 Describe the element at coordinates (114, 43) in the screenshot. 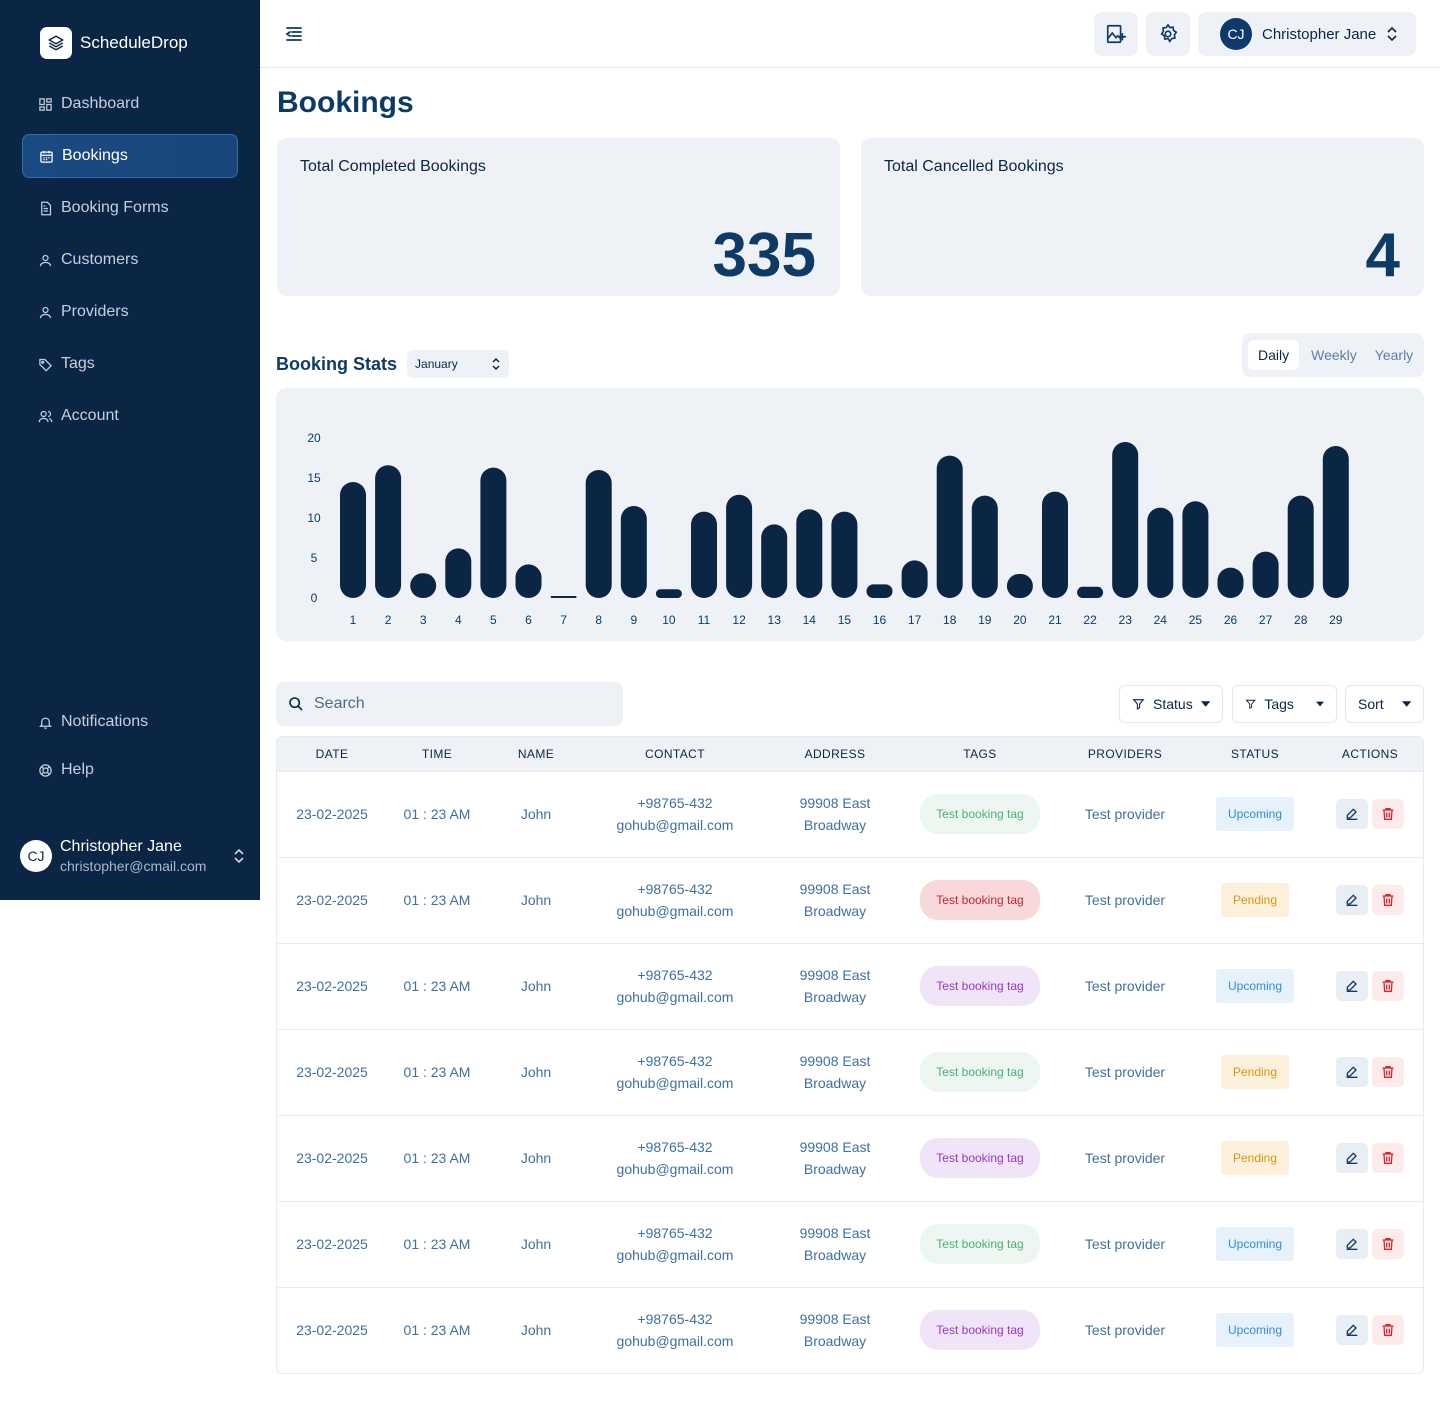

I see `brand: ScheduleDrop` at that location.